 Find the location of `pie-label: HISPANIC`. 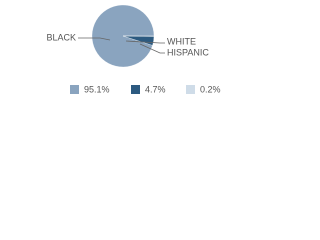

pie-label: HISPANIC is located at coordinates (188, 52).